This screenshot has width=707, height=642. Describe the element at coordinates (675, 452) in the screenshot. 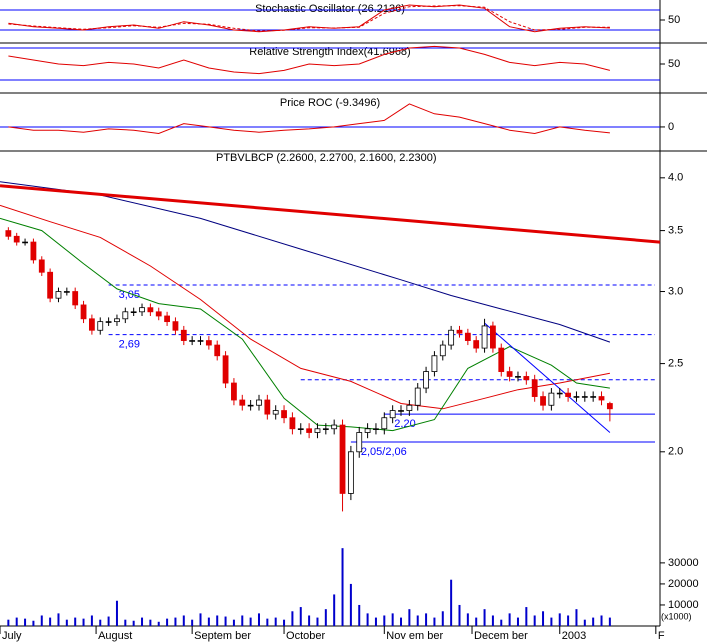

I see `y-tick-label: 2.0` at that location.